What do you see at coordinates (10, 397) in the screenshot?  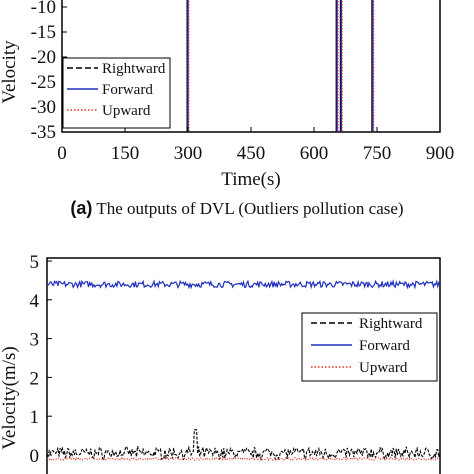 I see `bottom-y-axis-label: Velocity(m/s)` at bounding box center [10, 397].